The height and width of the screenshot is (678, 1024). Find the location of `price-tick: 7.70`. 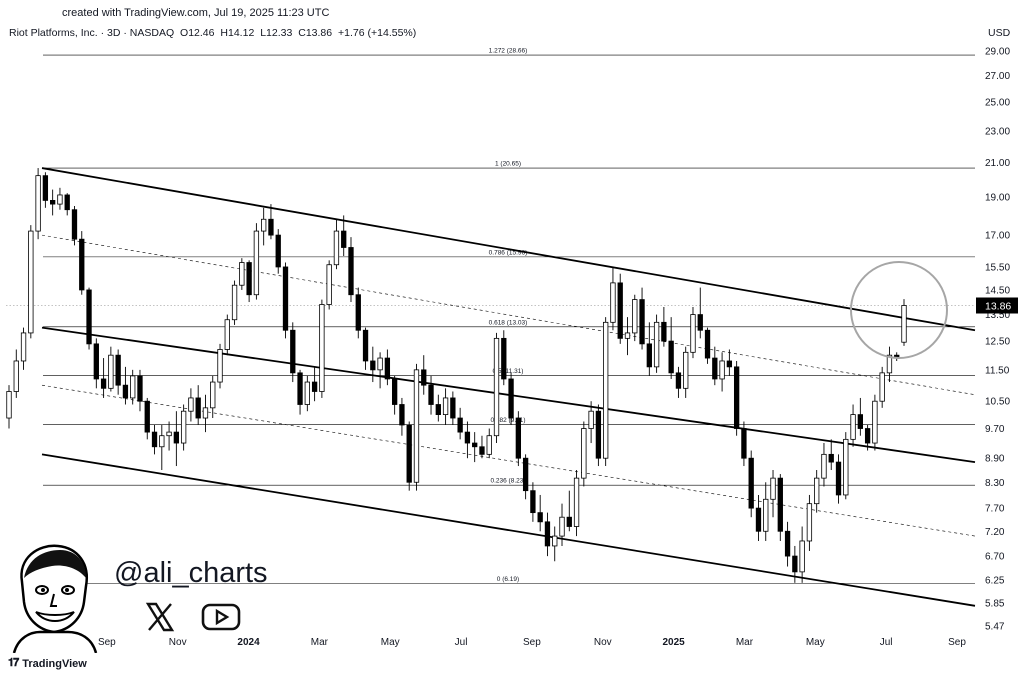

price-tick: 7.70 is located at coordinates (995, 509).